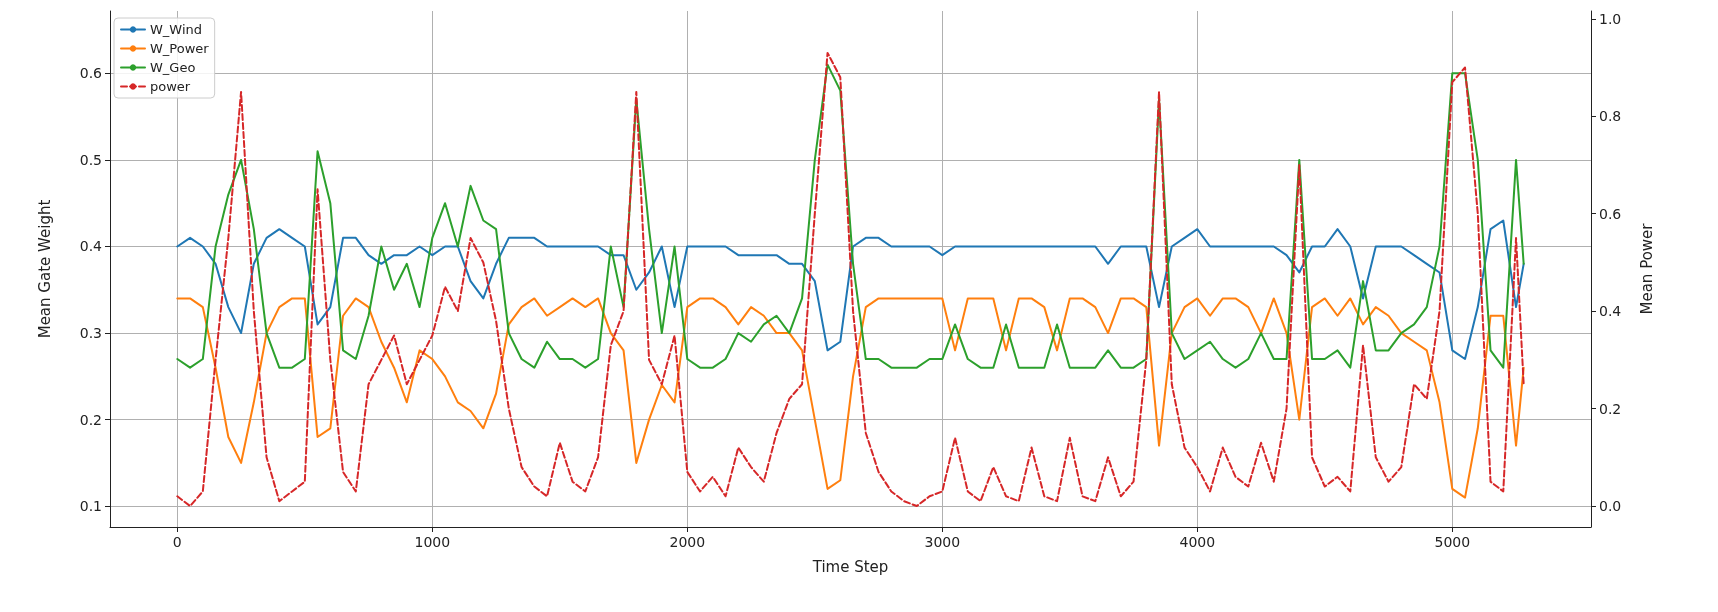  Describe the element at coordinates (1610, 18) in the screenshot. I see `y2-tick-label: 1.0` at that location.